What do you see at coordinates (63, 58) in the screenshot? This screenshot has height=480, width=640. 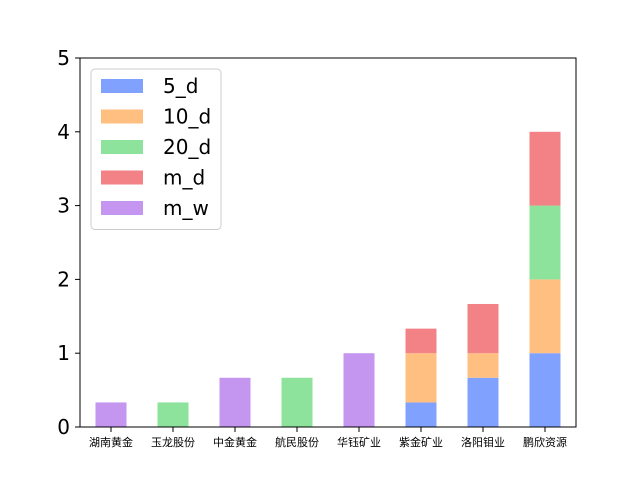 I see `ytick-label: 5` at bounding box center [63, 58].